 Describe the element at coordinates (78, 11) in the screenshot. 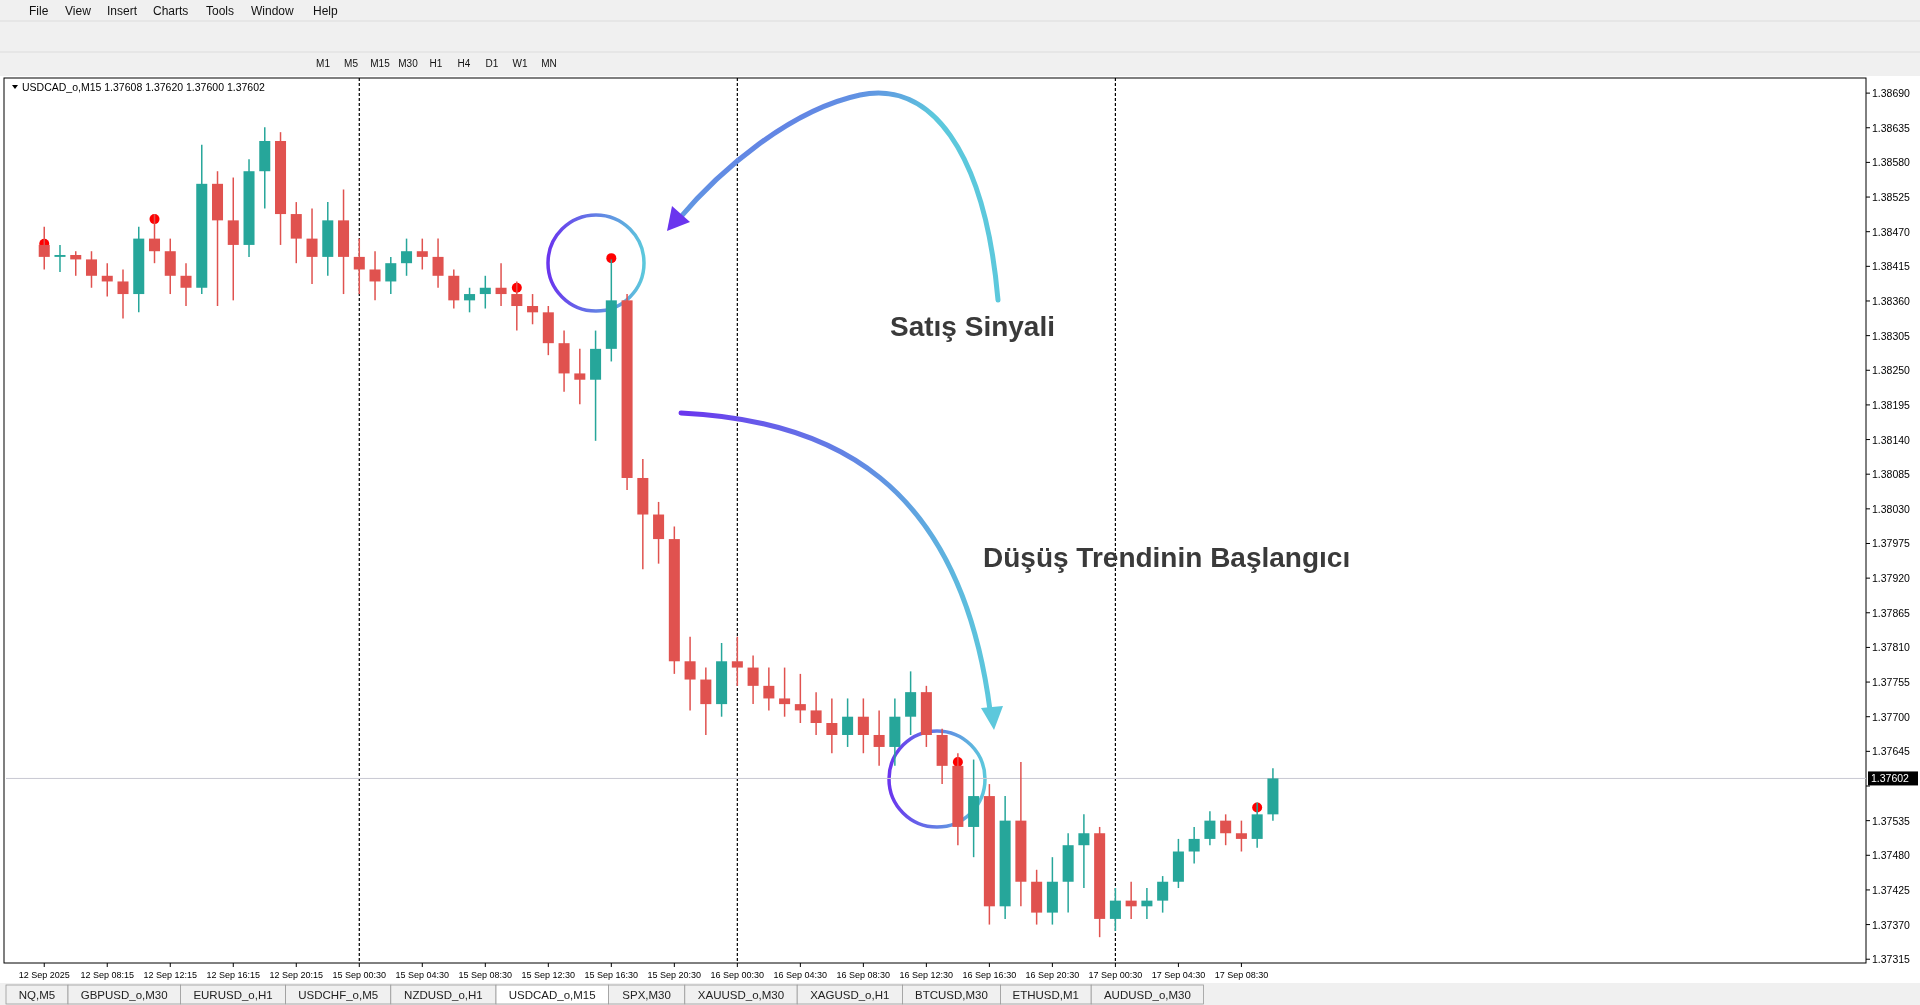

I see `text: View` at that location.